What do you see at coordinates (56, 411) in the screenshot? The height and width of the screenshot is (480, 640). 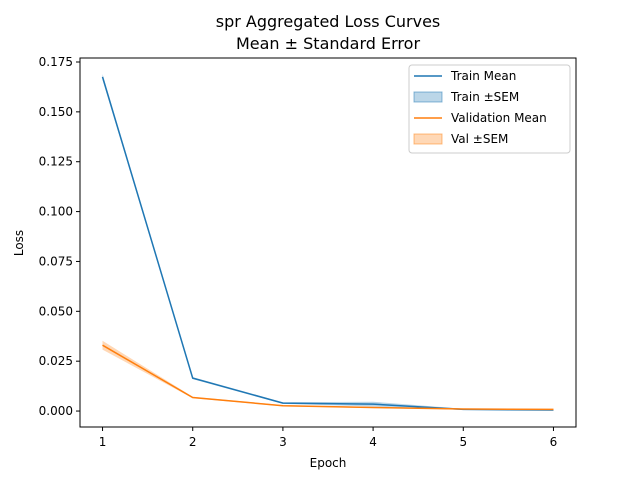 I see `y-tick-label: 0.000` at bounding box center [56, 411].